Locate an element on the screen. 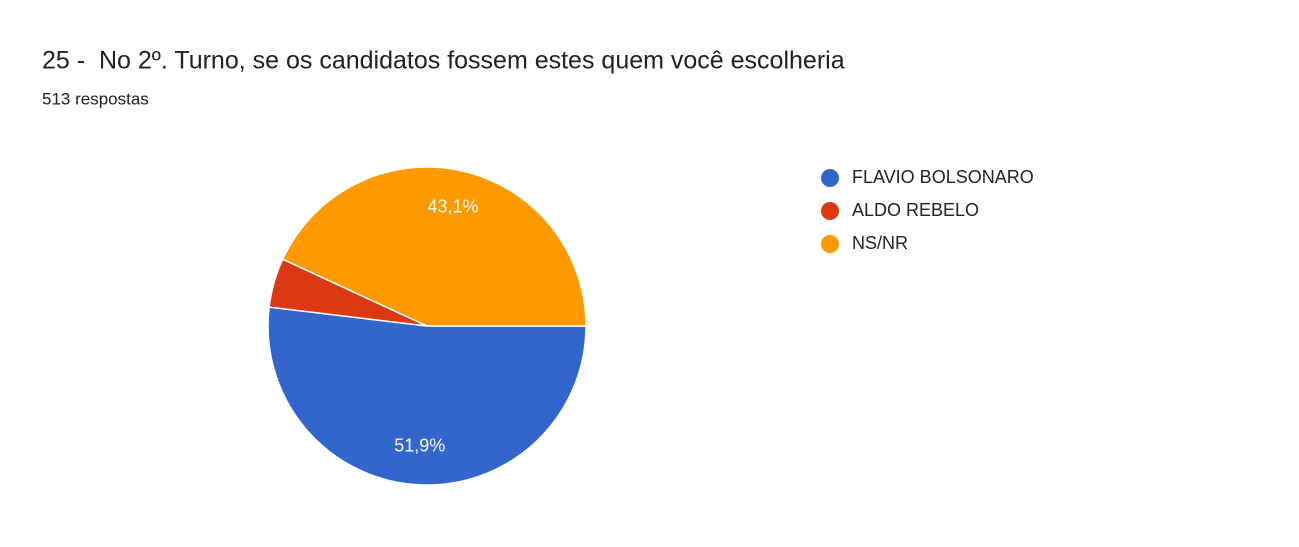 The image size is (1299, 547). legend-label: NS/NR is located at coordinates (880, 243).